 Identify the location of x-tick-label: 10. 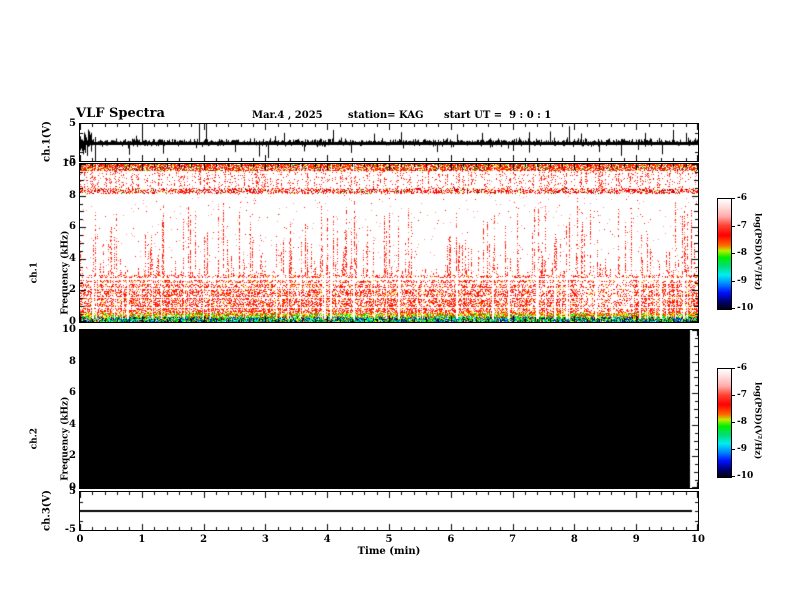
(698, 539).